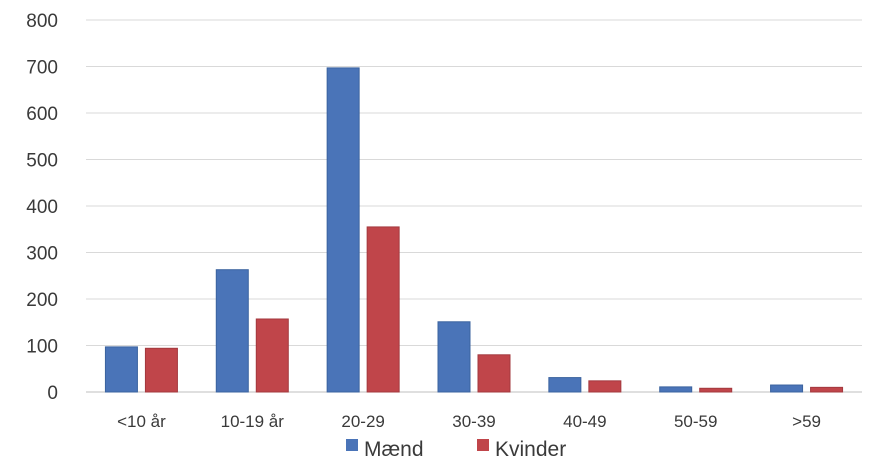 The width and height of the screenshot is (869, 464). What do you see at coordinates (483, 445) in the screenshot?
I see `legend-swatch-kvinder` at bounding box center [483, 445].